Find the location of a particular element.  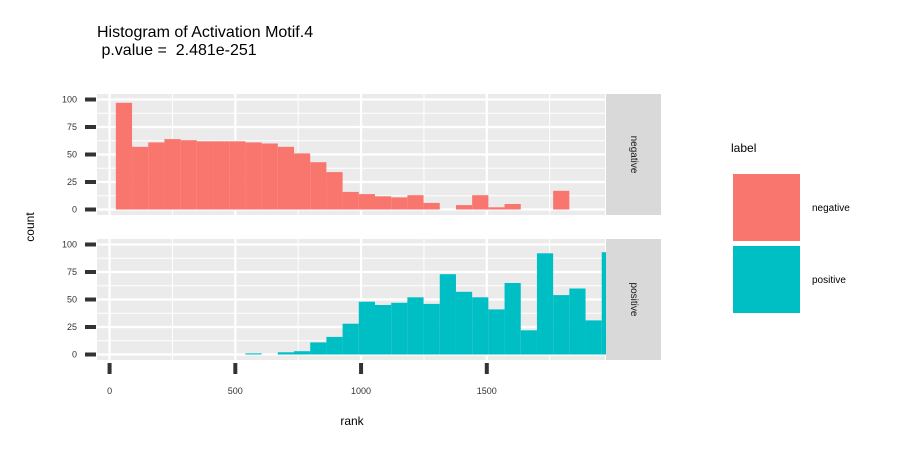

facet-strip-label: positive is located at coordinates (633, 300).